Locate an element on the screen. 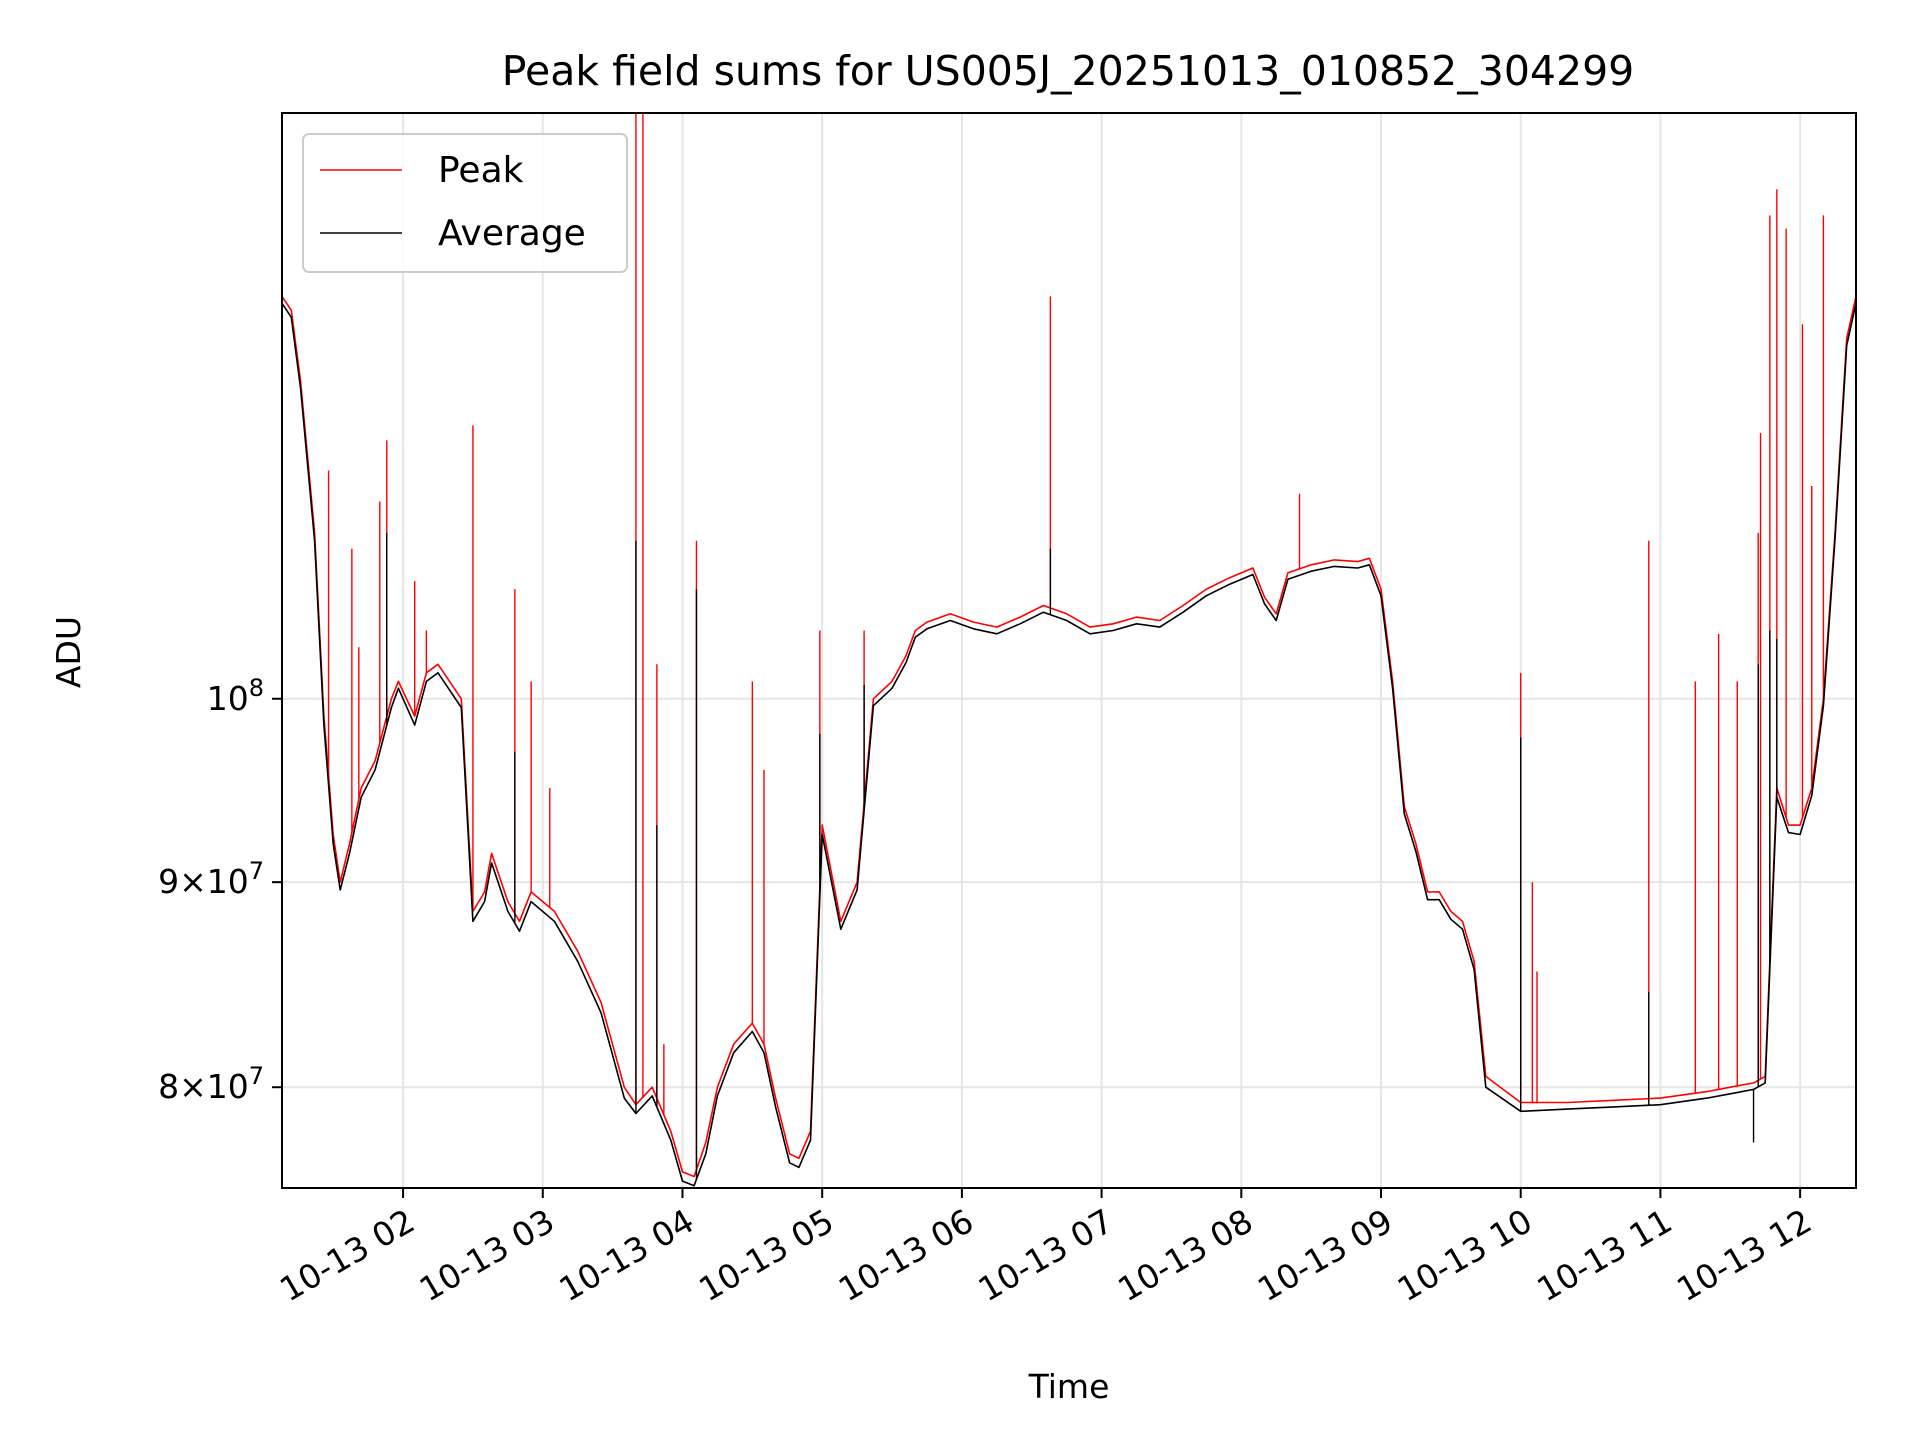 The image size is (1920, 1440). legend-average-label: Average is located at coordinates (512, 233).